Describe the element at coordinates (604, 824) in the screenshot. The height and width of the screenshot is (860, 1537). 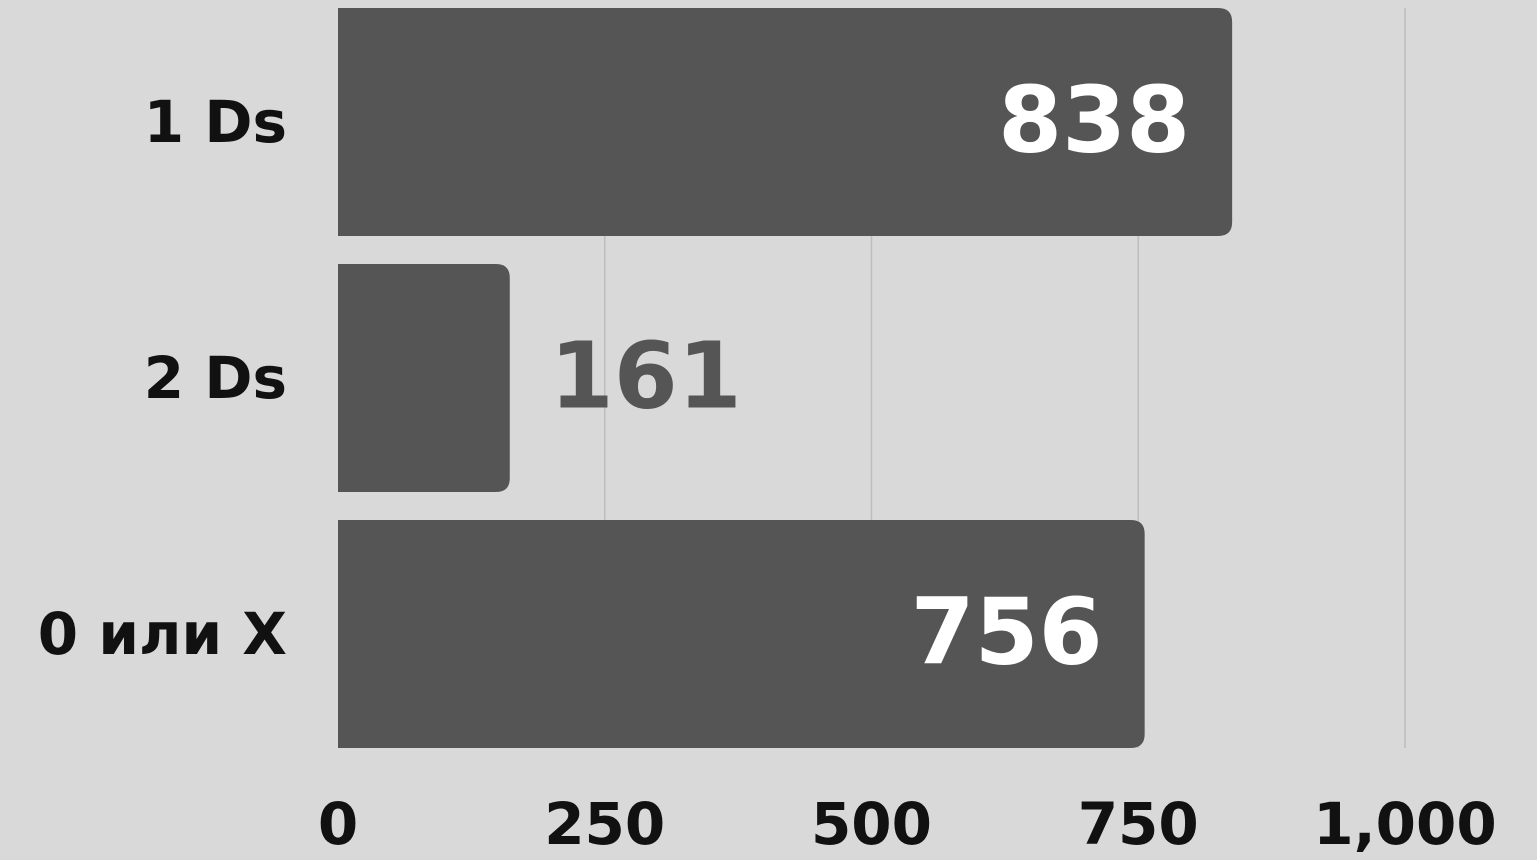
I see `x-tick-label: 250` at that location.